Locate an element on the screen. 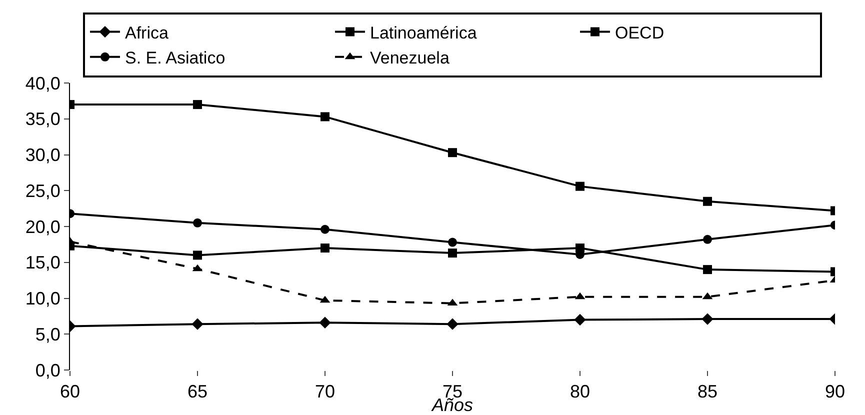 This screenshot has height=415, width=865. legend-label: Venezuela is located at coordinates (410, 58).